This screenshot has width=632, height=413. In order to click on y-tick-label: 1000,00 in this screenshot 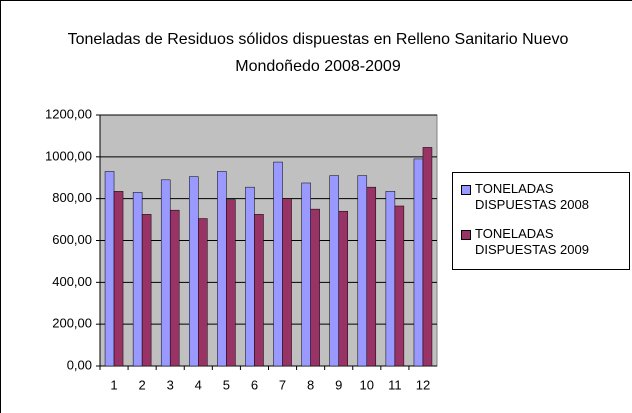, I will do `click(68, 155)`.